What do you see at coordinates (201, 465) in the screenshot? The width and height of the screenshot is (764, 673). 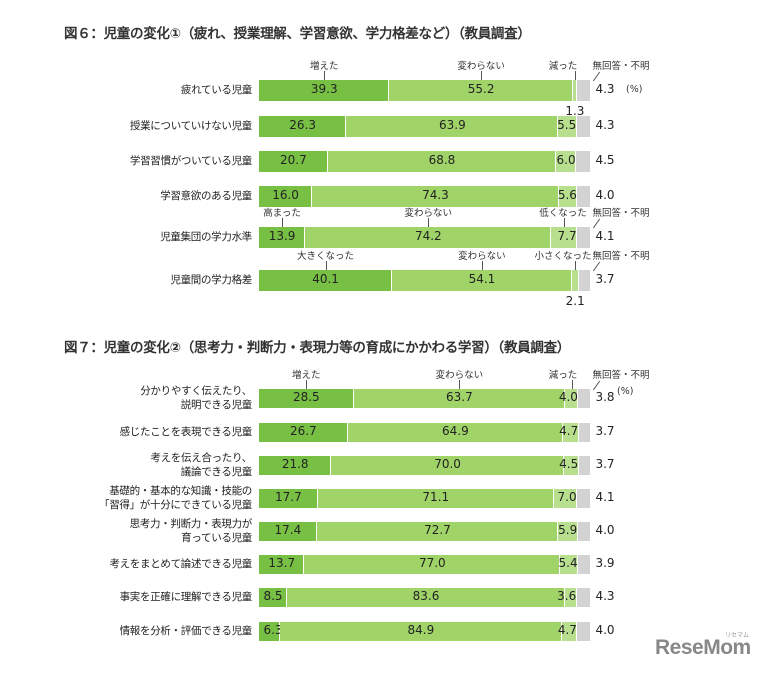 I see `row-label: 考えを伝え合ったり、 議論できる児童` at bounding box center [201, 465].